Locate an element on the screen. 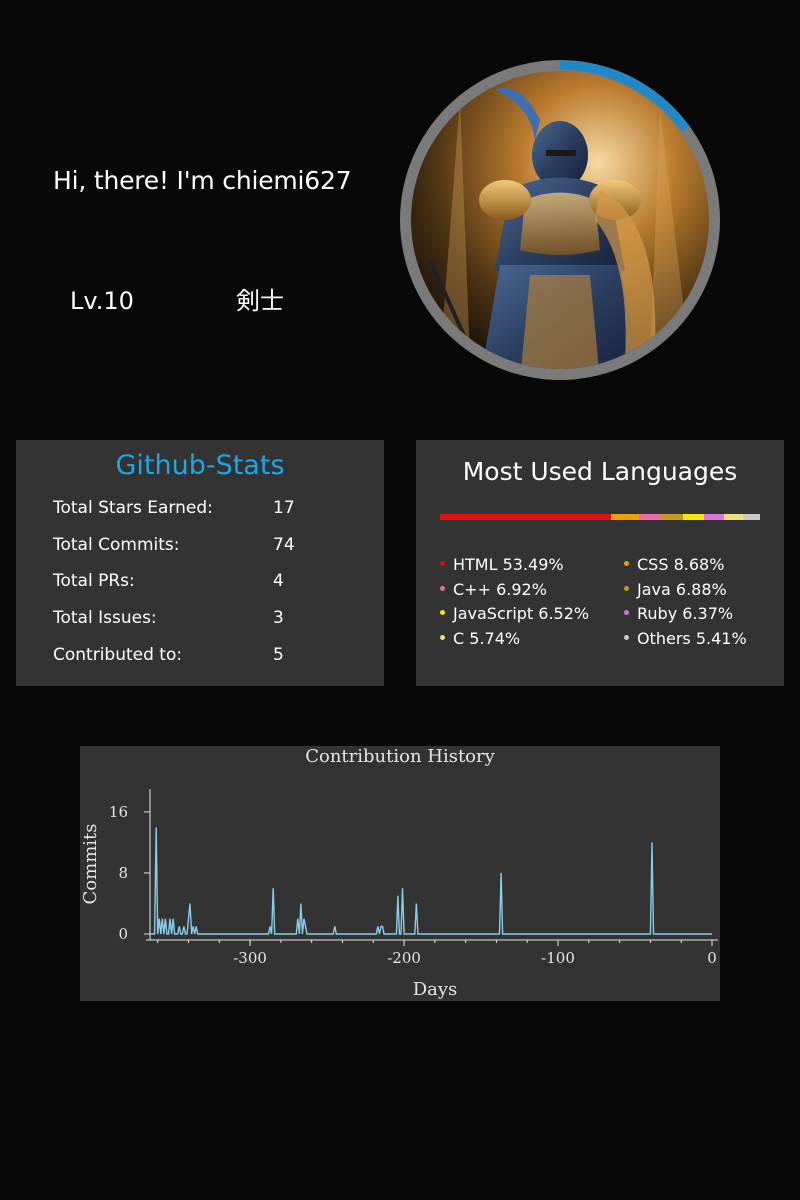 Image resolution: width=800 pixels, height=1200 pixels. stat-row-stars: Total Stars Earned: 17 is located at coordinates (213, 508).